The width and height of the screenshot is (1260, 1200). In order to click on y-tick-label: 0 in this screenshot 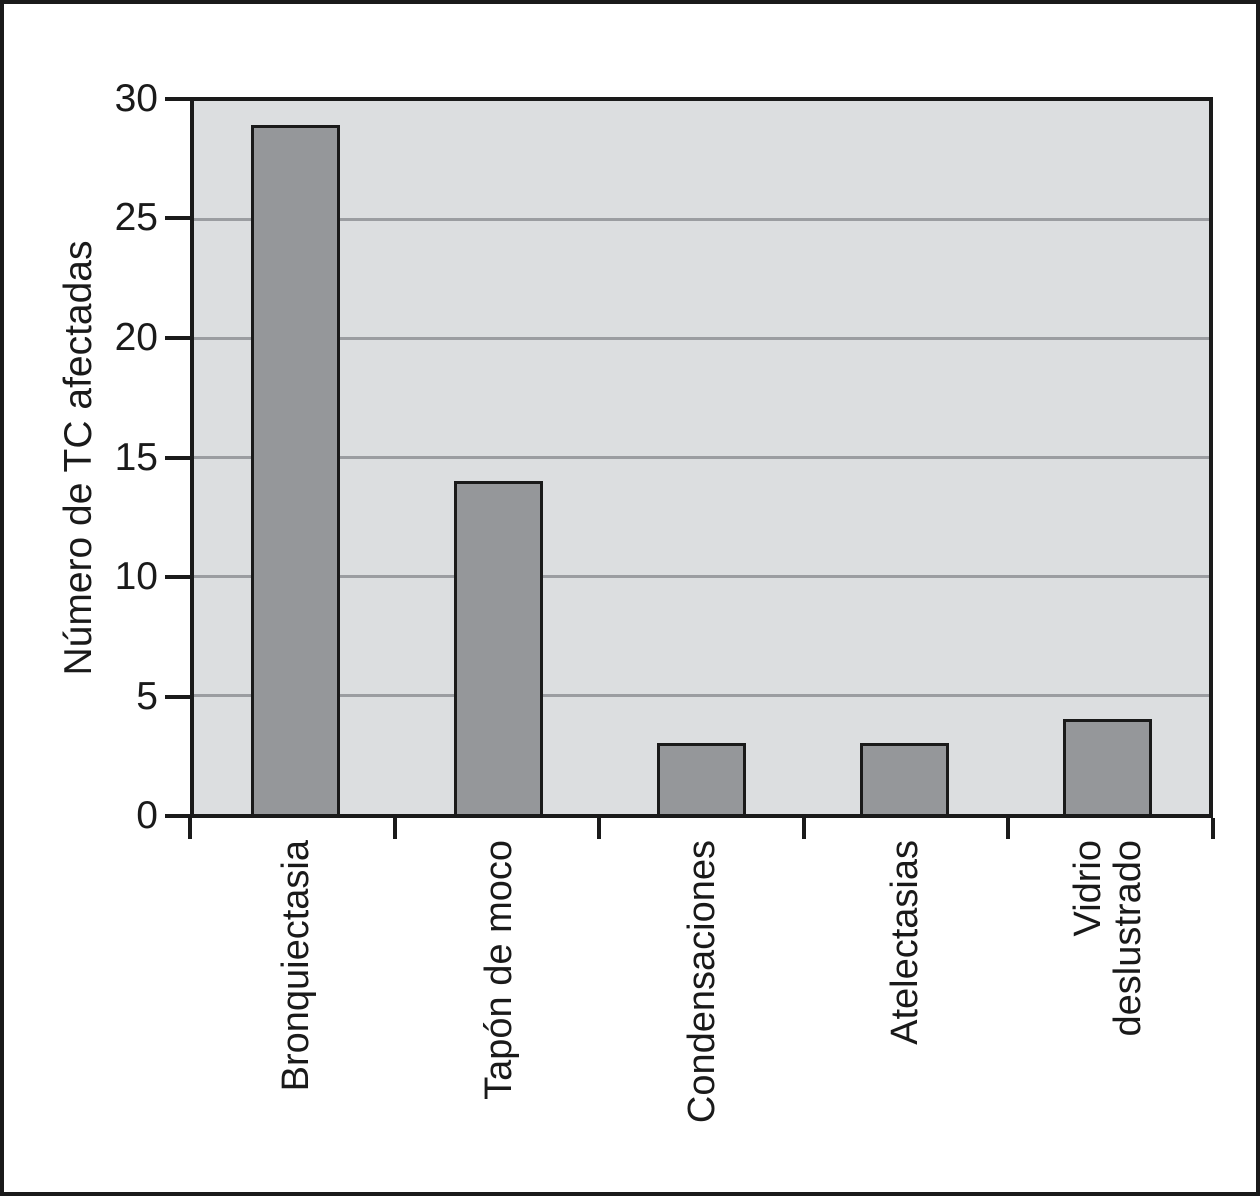, I will do `click(147, 815)`.